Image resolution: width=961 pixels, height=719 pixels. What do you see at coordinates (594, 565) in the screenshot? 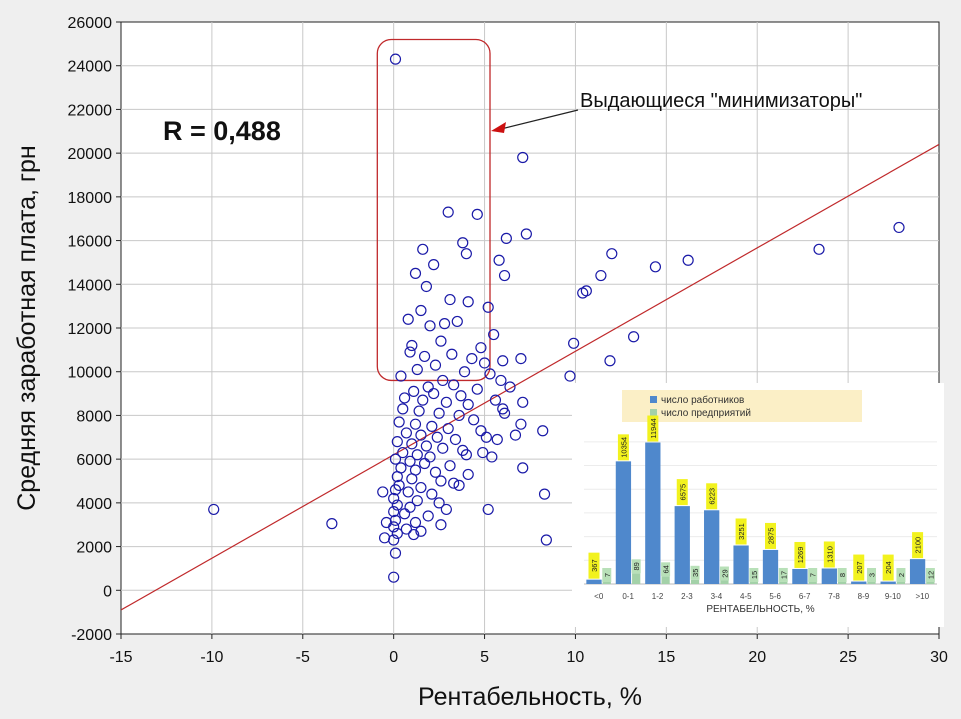
I see `bar-workers-value: 367` at bounding box center [594, 565].